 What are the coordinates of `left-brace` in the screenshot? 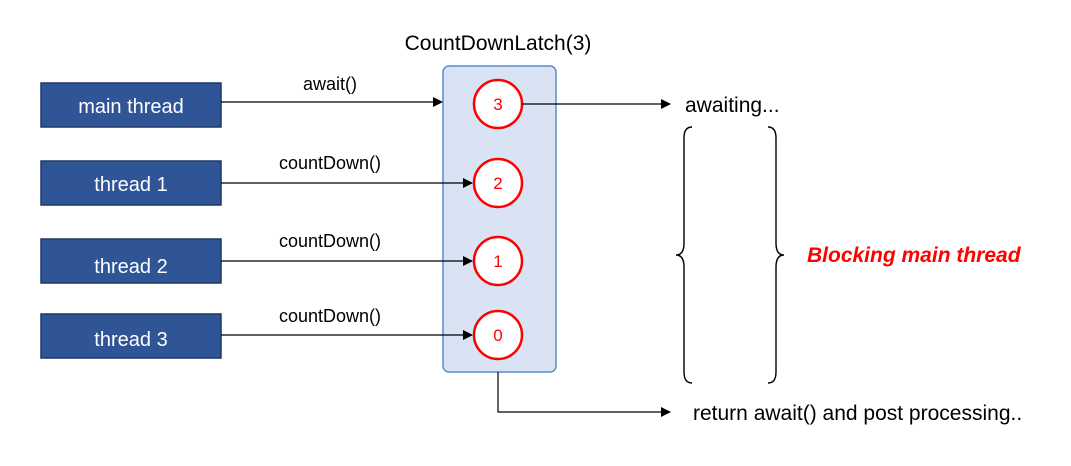 It's located at (684, 255).